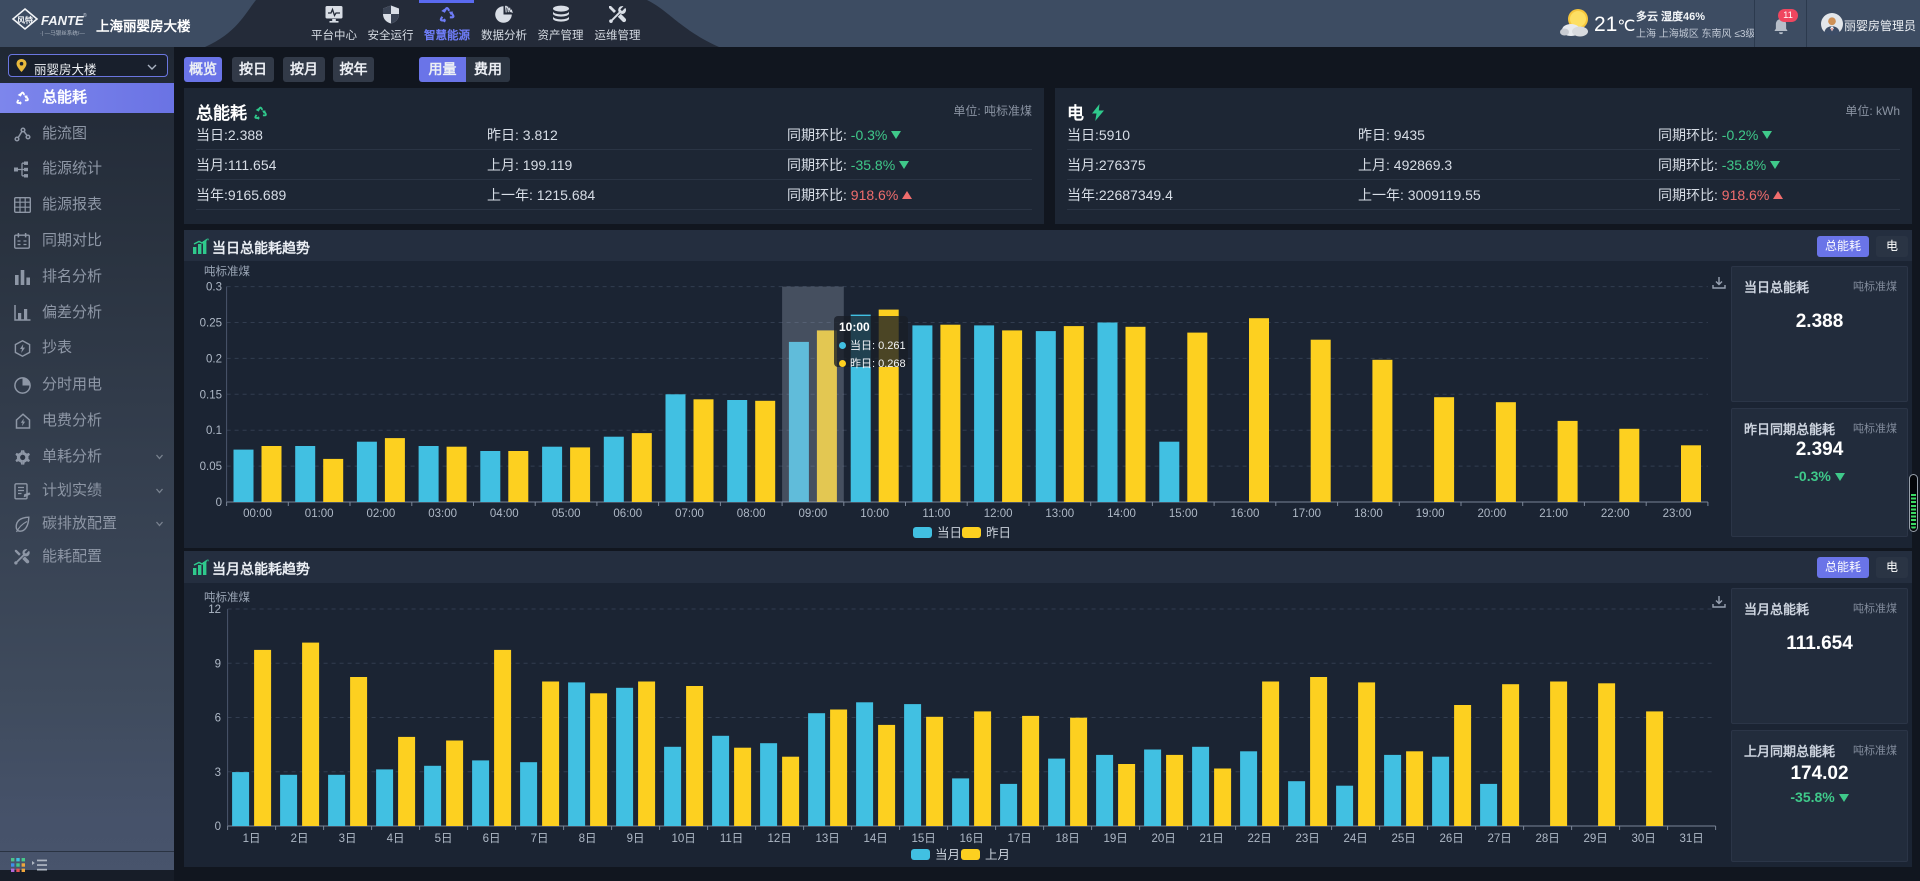 This screenshot has height=881, width=1920. What do you see at coordinates (62, 20) in the screenshot?
I see `svg-text: FANTE` at bounding box center [62, 20].